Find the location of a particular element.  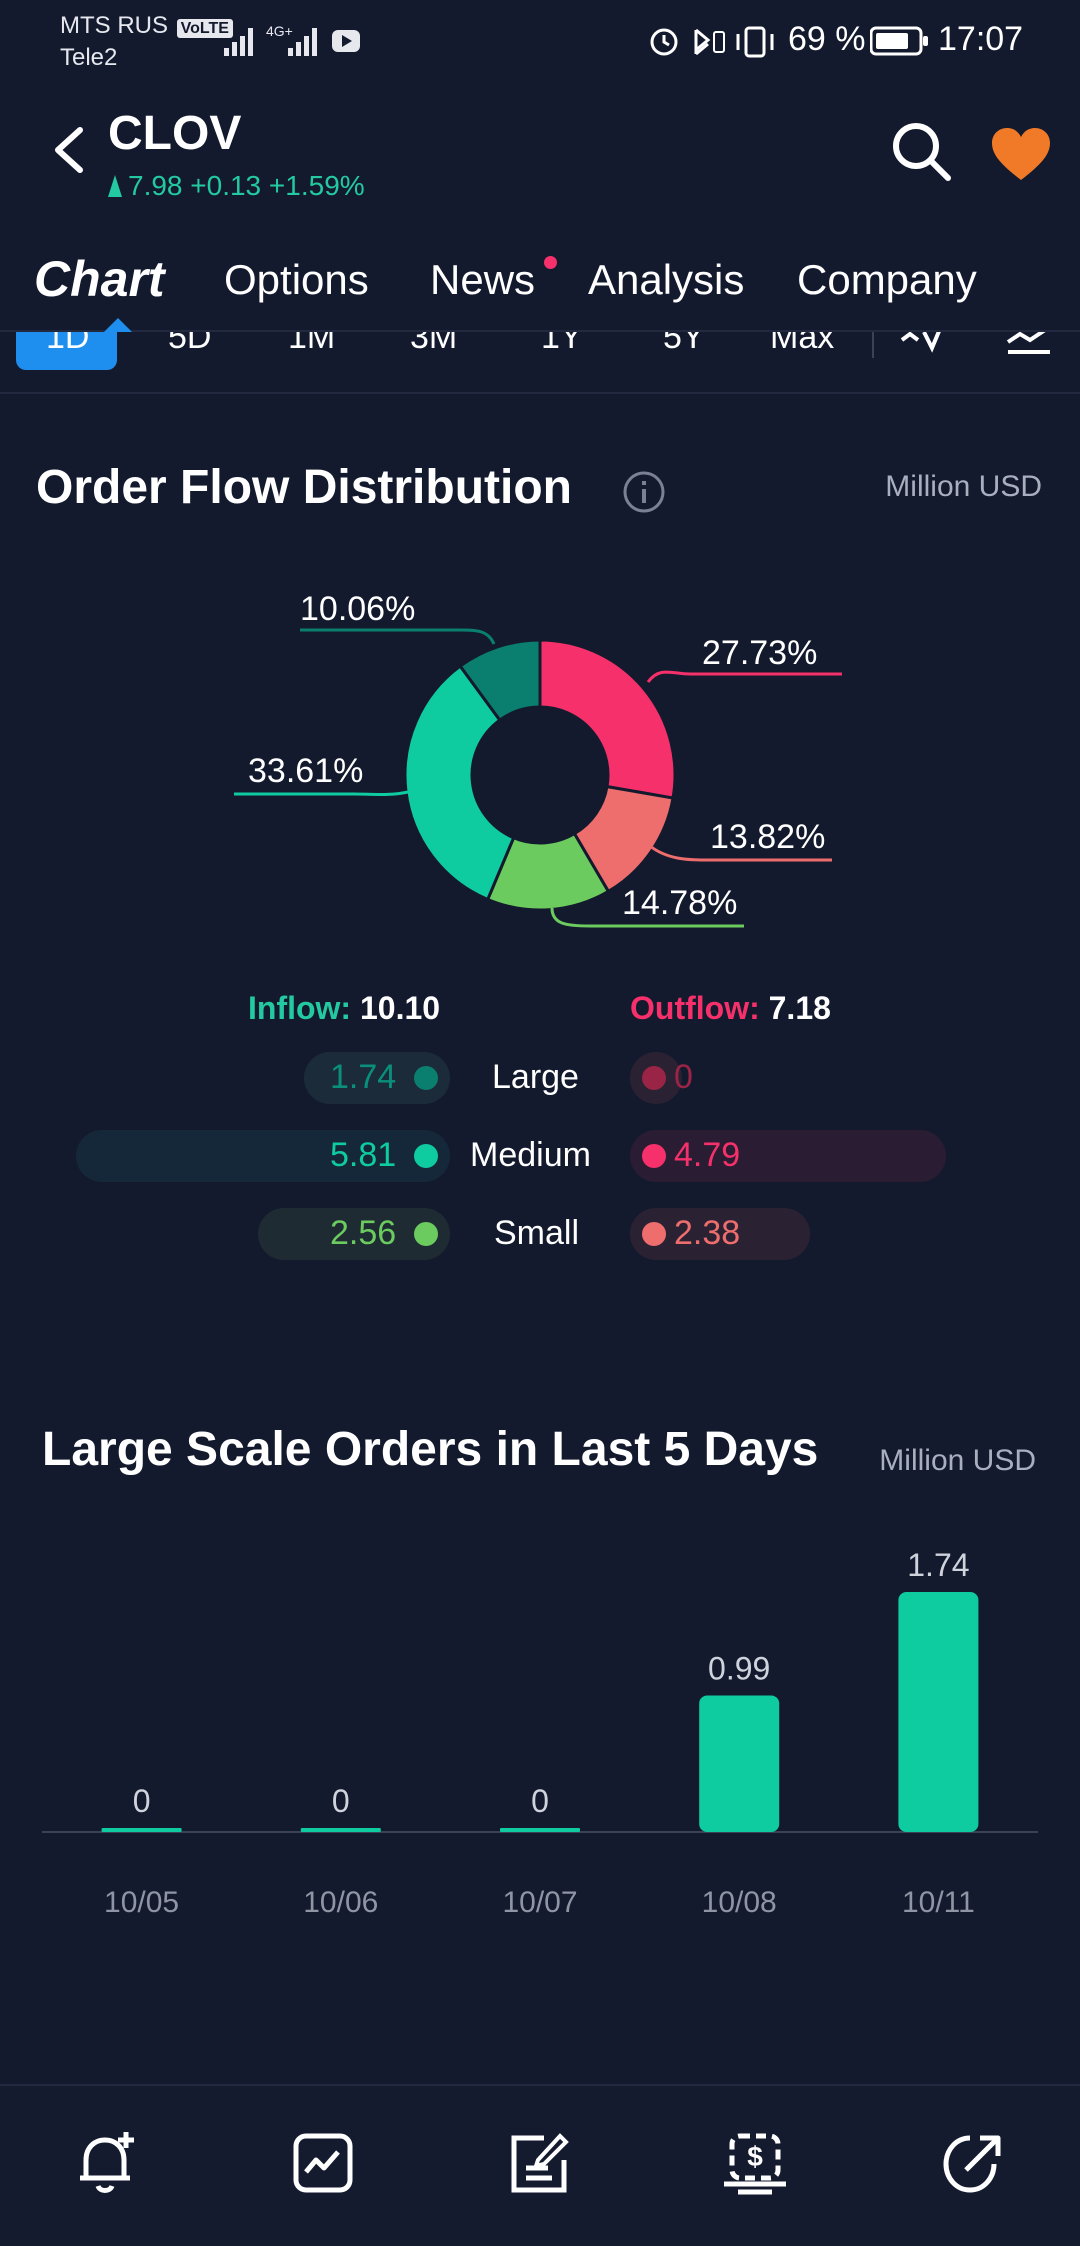

alert-button is located at coordinates (107, 2165).